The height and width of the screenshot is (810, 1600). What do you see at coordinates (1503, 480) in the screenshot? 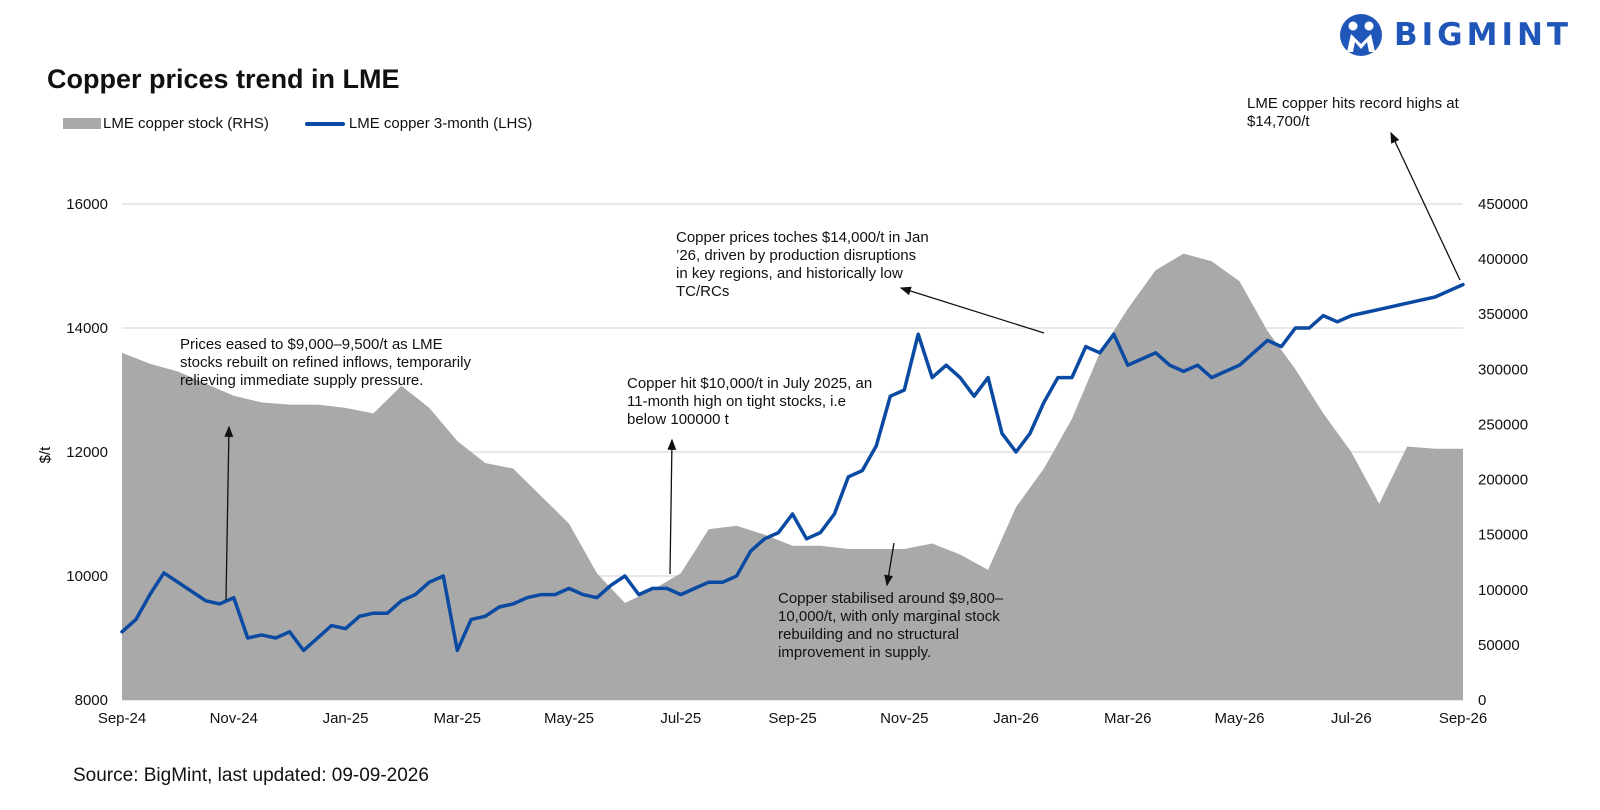
I see `y2-tick-label: 200000` at bounding box center [1503, 480].